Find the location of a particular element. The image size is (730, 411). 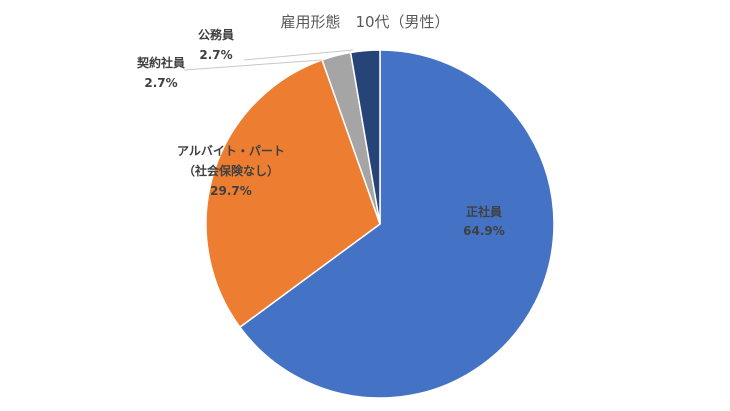

slice-value-civil-servant: 2.7% is located at coordinates (215, 55).